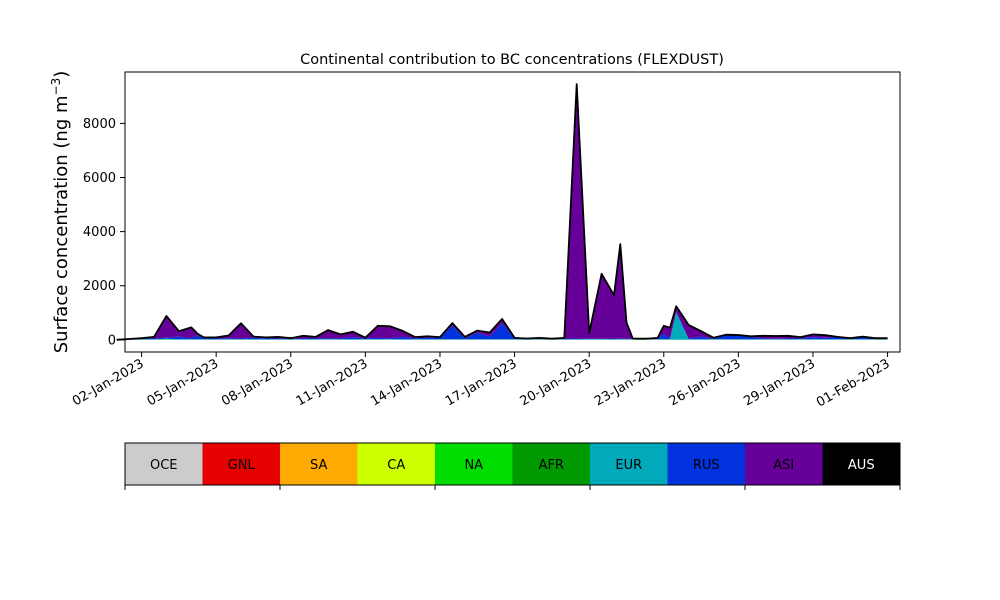  What do you see at coordinates (406, 382) in the screenshot?
I see `x-tick-label: 14-Jan-2023` at bounding box center [406, 382].